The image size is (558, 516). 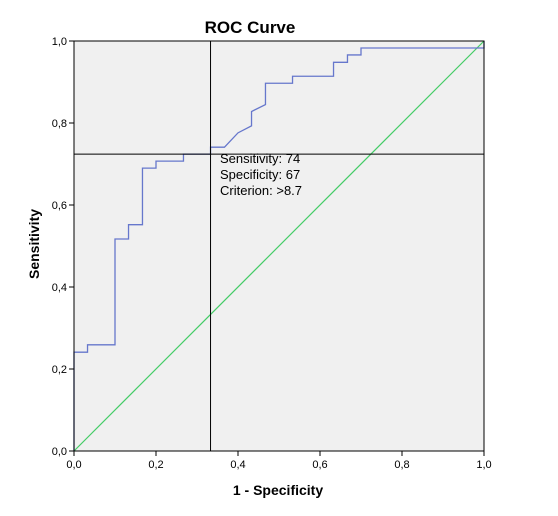 What do you see at coordinates (250, 27) in the screenshot?
I see `chart-title: ROC Curve` at bounding box center [250, 27].